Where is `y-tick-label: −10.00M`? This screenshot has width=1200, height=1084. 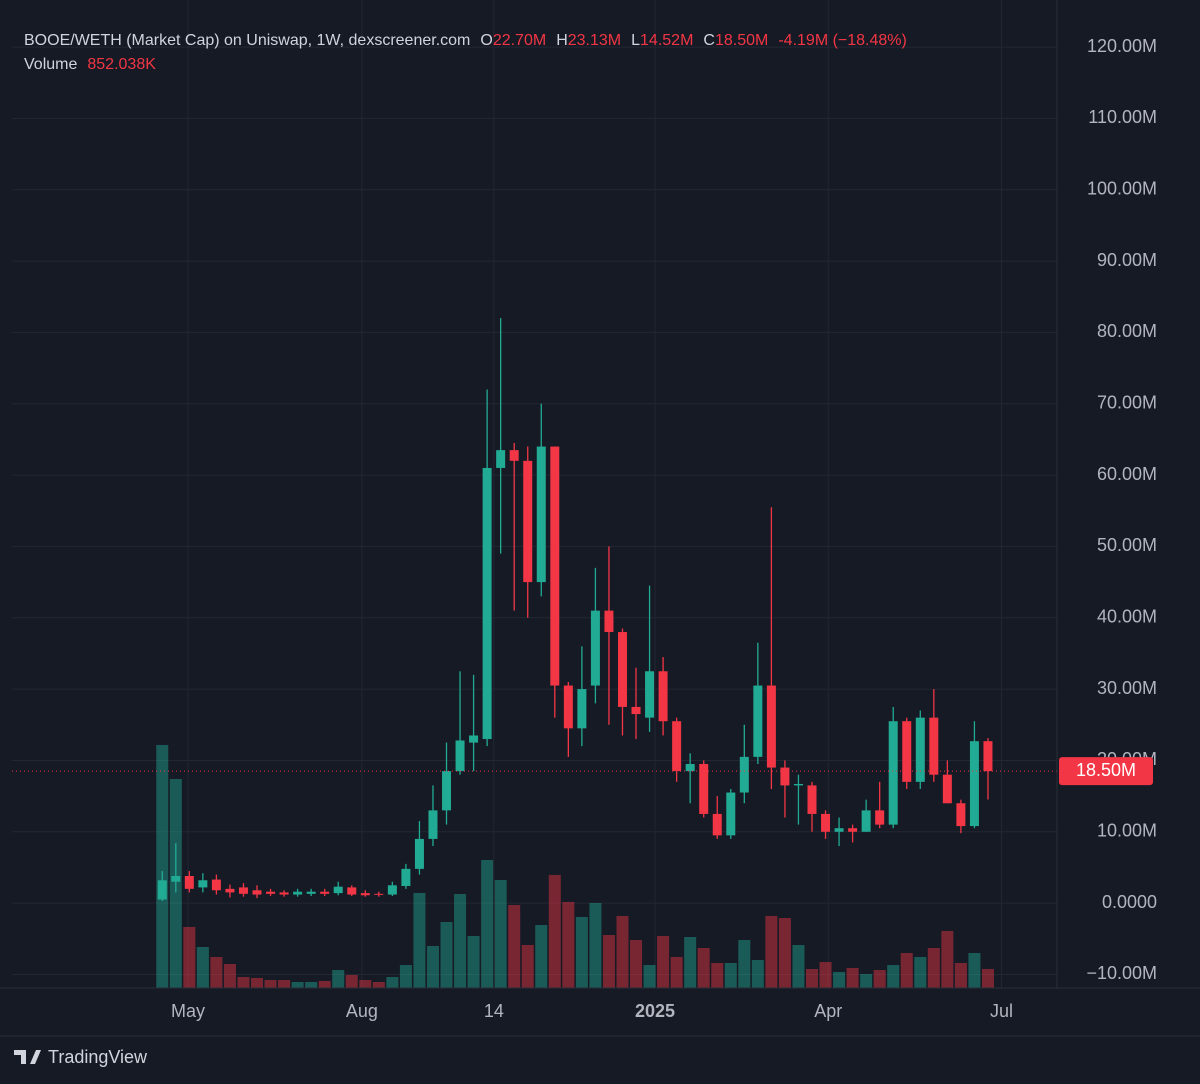 y-tick-label: −10.00M is located at coordinates (1121, 973).